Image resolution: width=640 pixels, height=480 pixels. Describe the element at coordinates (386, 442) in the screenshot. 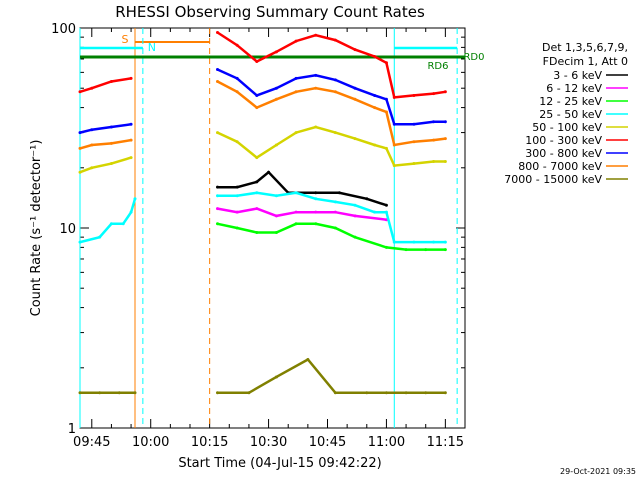

I see `x-tick-label: 11:00` at that location.